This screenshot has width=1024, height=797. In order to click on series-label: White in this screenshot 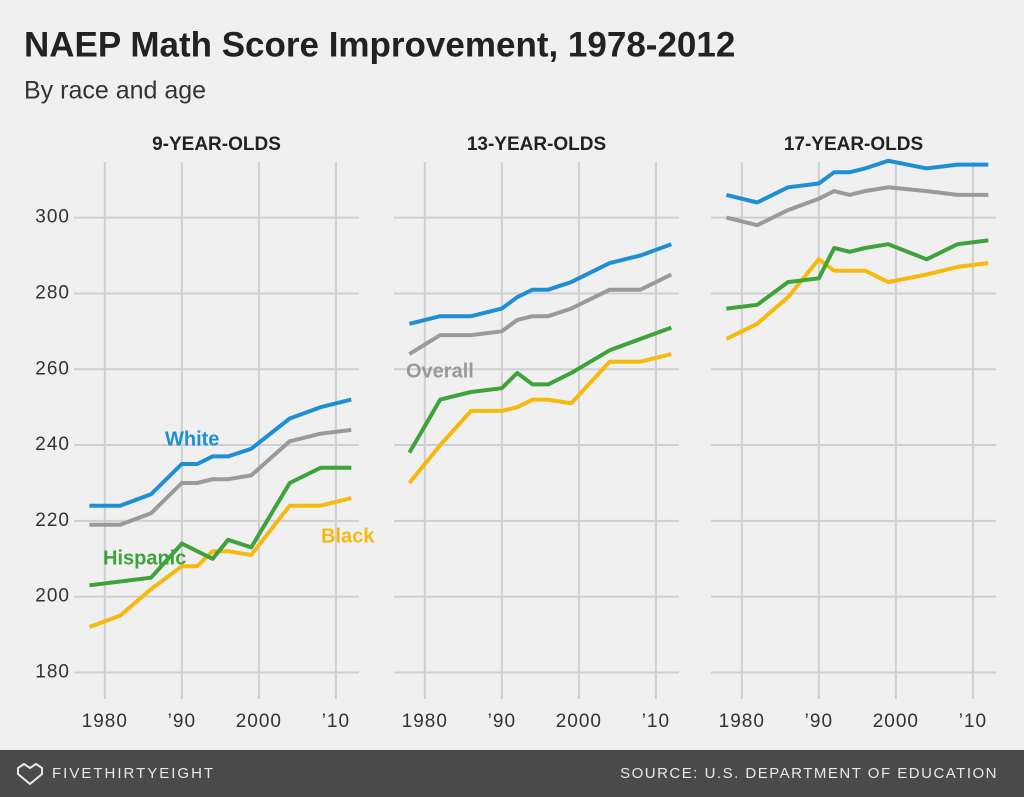, I will do `click(192, 439)`.